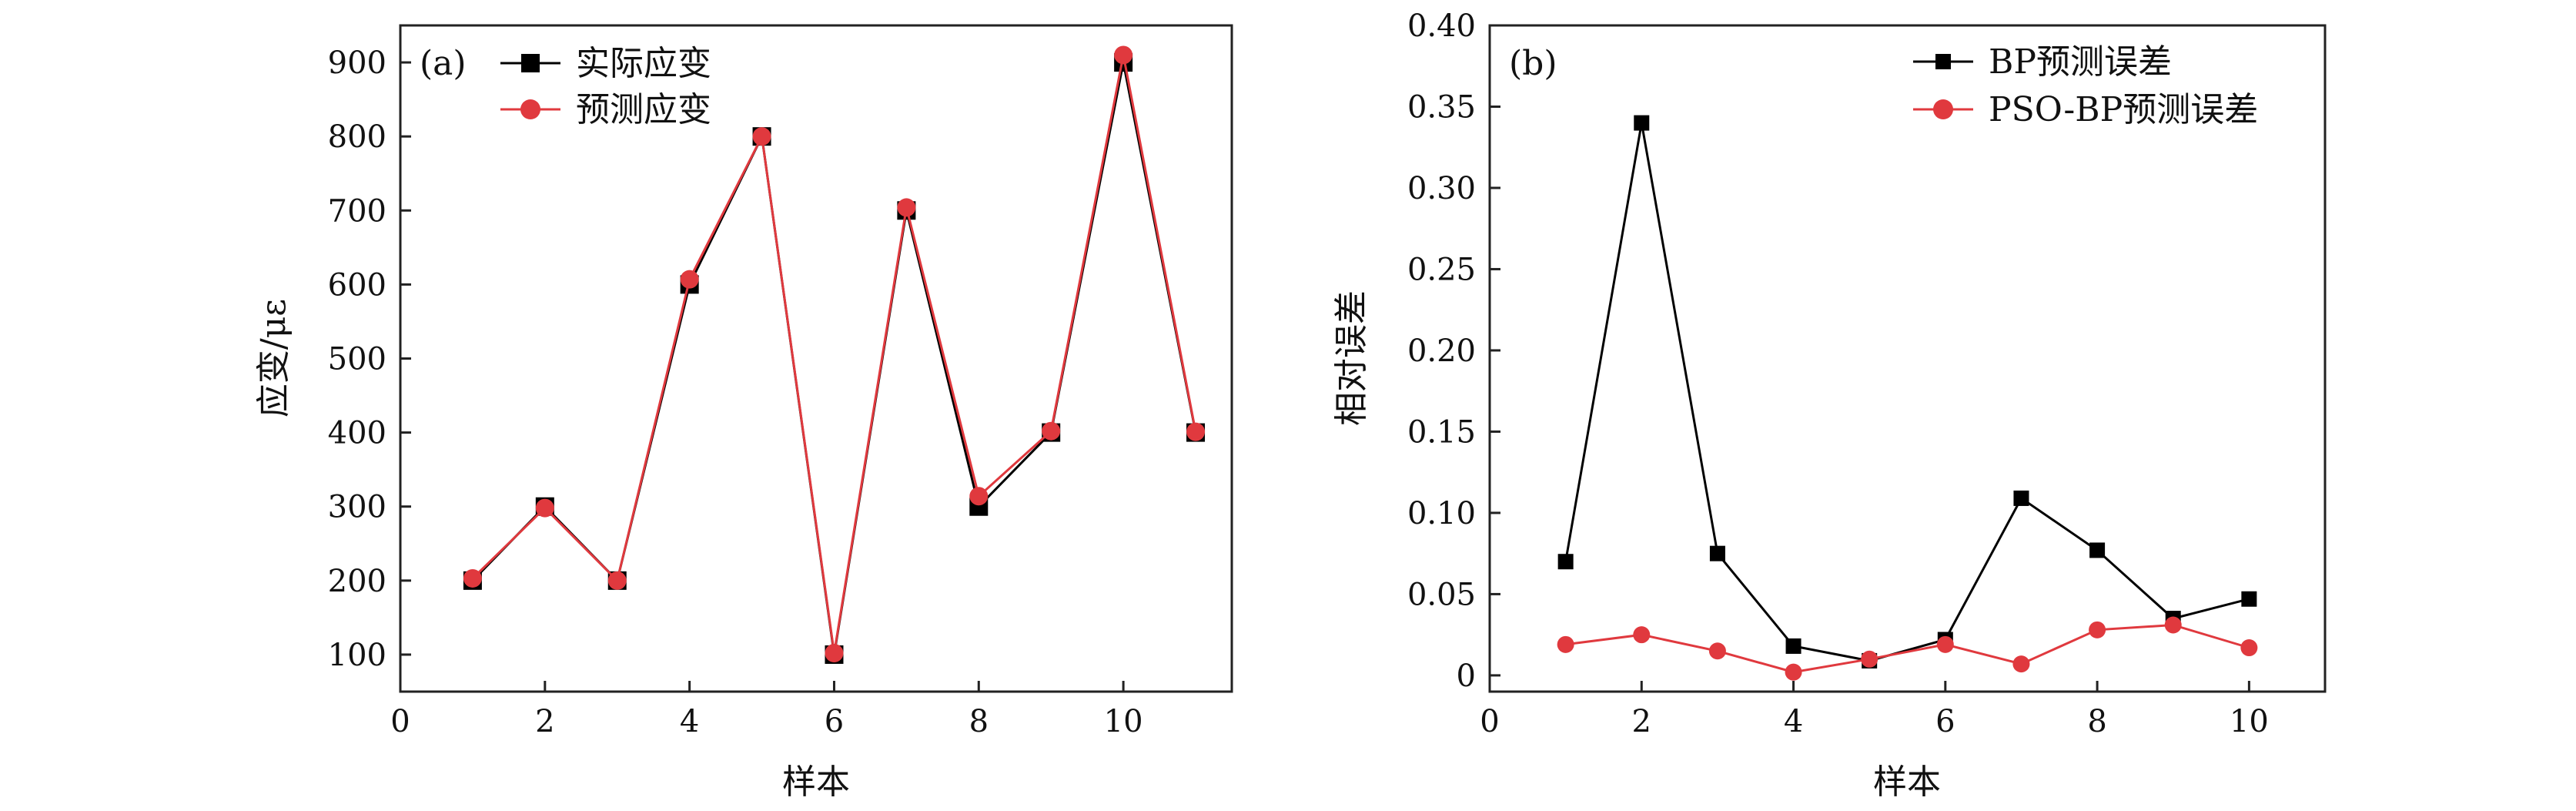 This screenshot has height=811, width=2576. I want to click on y-tick-label-b-8: 0.40, so click(1442, 26).